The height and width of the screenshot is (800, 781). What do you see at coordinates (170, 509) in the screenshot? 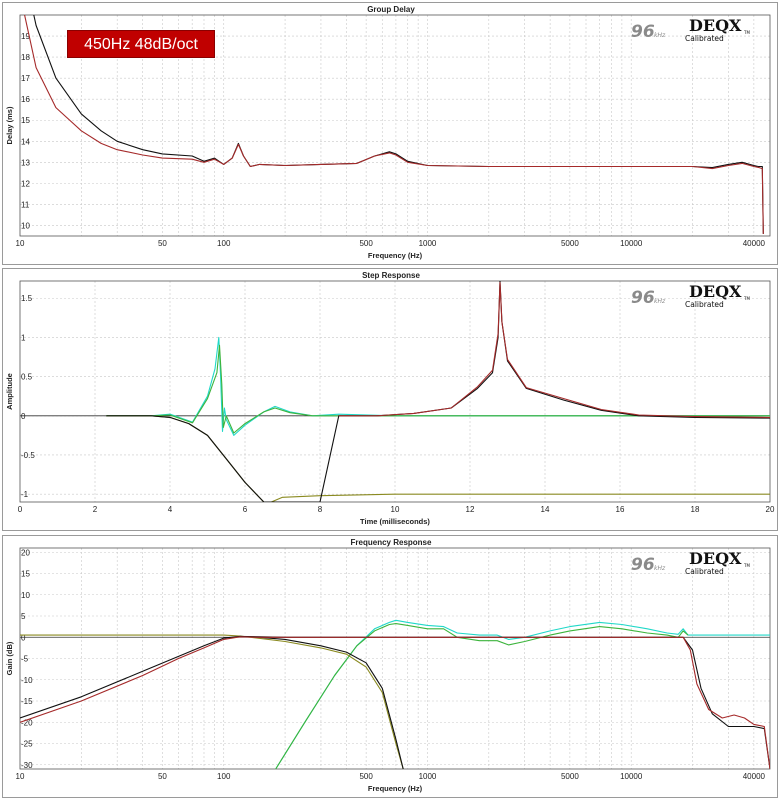
I see `x-tick-label: 4` at bounding box center [170, 509].